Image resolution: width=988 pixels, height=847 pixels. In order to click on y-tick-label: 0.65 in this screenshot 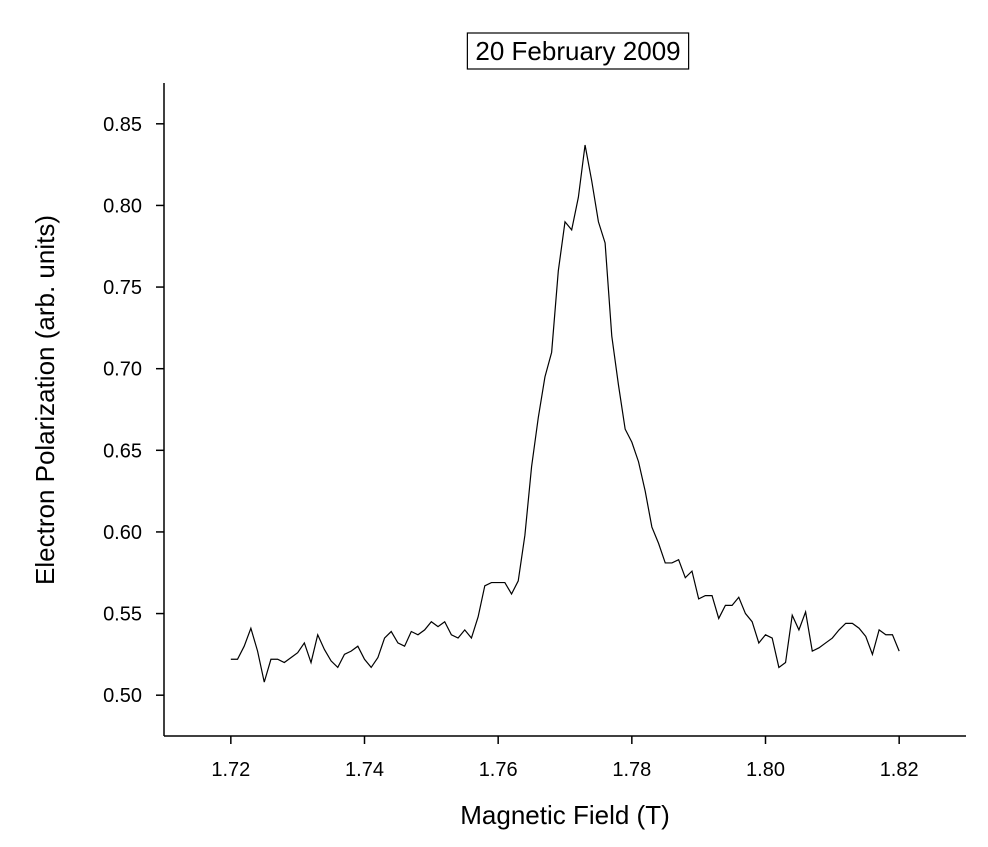, I will do `click(122, 451)`.